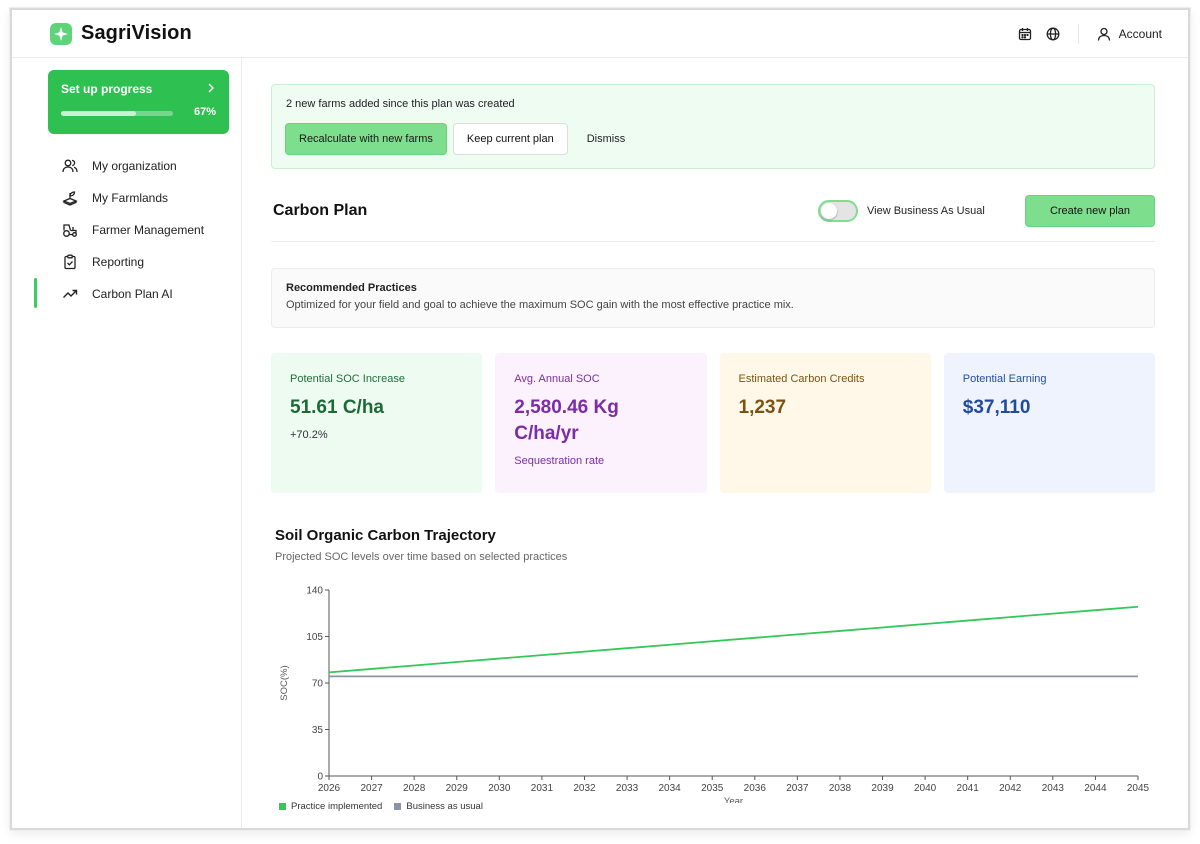  I want to click on x-tick-label: 2042, so click(1010, 788).